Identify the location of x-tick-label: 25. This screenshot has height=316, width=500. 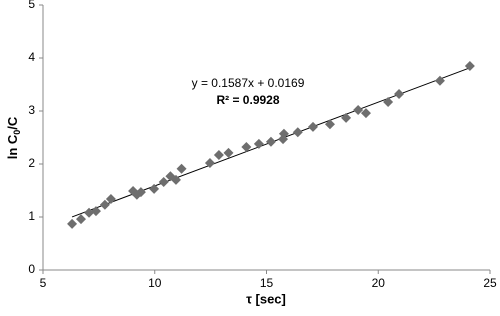
(490, 283).